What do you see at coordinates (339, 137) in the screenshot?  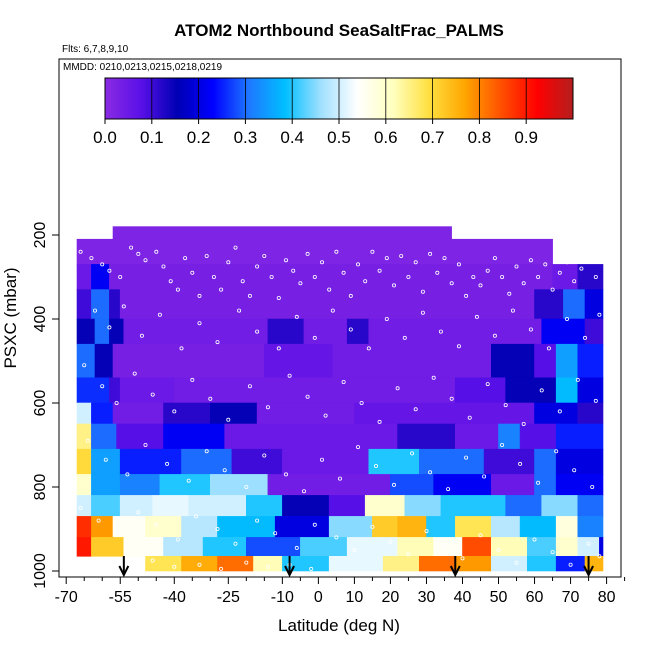 I see `colorbar-tick-label: 0.5` at bounding box center [339, 137].